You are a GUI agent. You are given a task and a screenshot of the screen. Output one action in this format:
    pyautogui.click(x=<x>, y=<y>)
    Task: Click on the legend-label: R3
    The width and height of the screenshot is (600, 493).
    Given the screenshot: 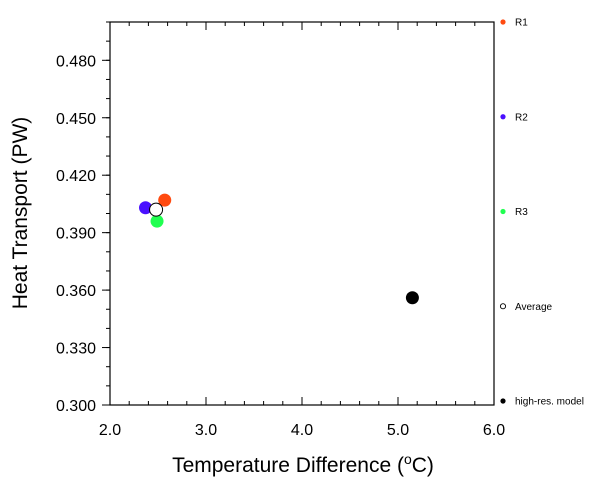 What is the action you would take?
    pyautogui.click(x=521, y=212)
    